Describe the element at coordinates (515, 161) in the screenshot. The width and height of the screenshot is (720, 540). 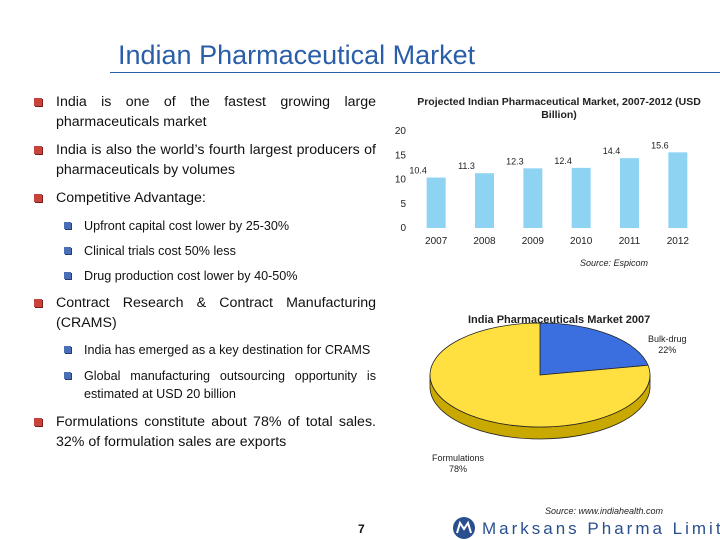
I see `bar-value-label: 12.3` at that location.